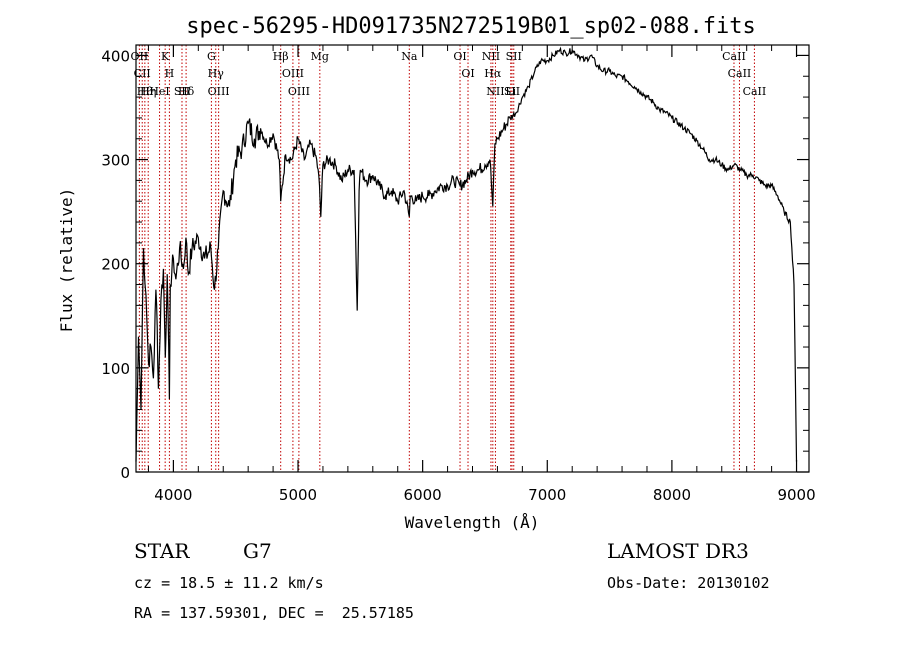 This screenshot has height=649, width=900. What do you see at coordinates (170, 73) in the screenshot?
I see `line-label: H` at bounding box center [170, 73].